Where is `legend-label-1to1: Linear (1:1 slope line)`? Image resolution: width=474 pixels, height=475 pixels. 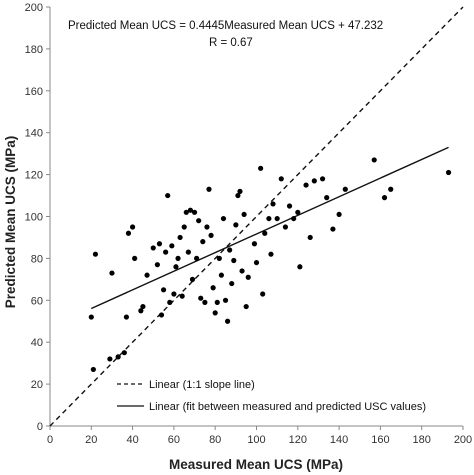
legend-label-1to1: Linear (1:1 slope line) is located at coordinates (202, 385).